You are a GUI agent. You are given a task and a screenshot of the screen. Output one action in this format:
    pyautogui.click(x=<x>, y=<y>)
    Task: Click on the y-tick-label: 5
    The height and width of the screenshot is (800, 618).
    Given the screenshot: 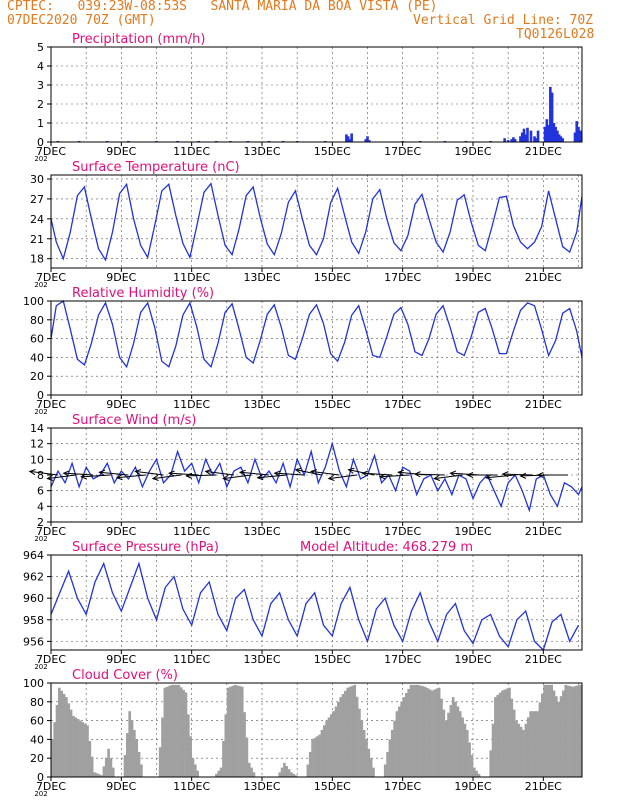 What is the action you would take?
    pyautogui.click(x=40, y=47)
    